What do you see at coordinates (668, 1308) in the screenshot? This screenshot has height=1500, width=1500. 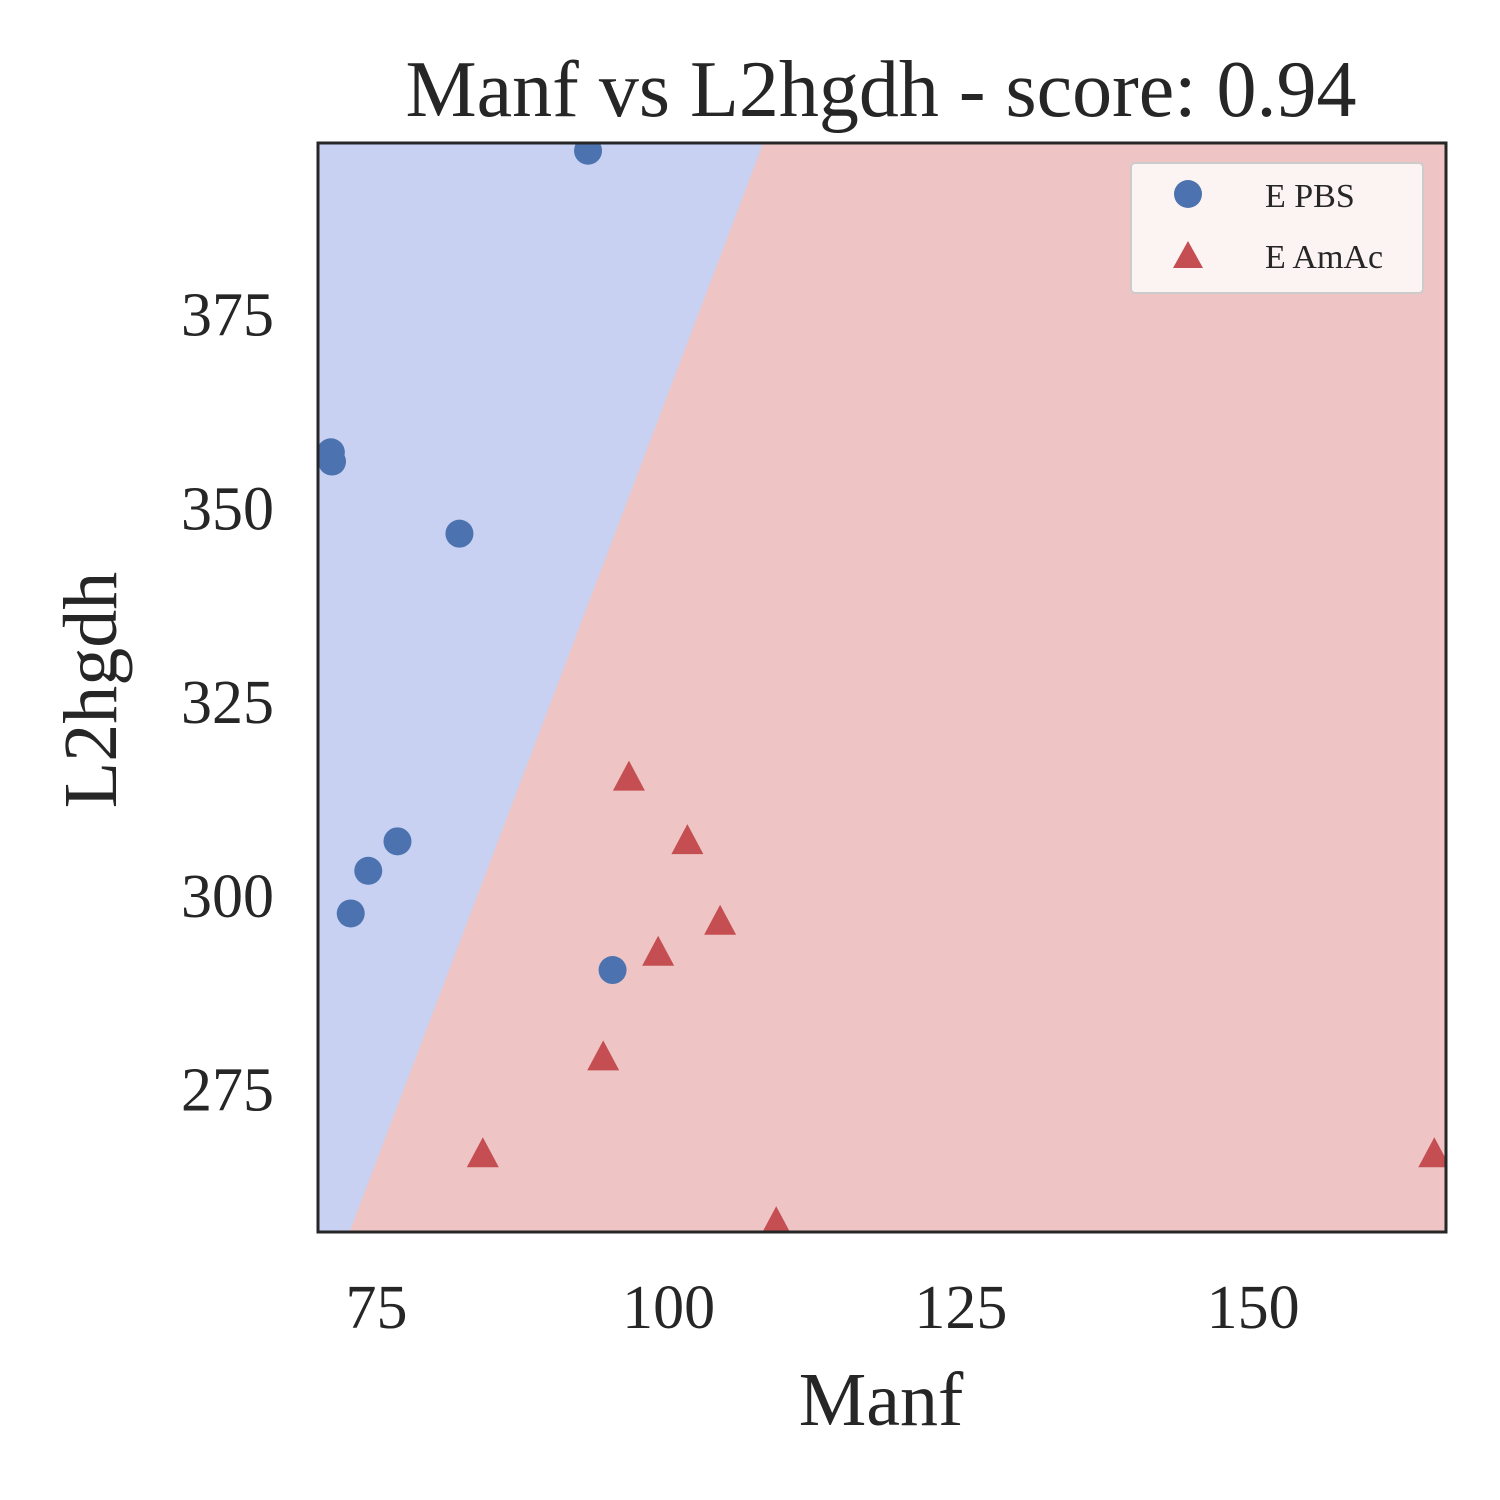 I see `x-tick-label: 100` at bounding box center [668, 1308].